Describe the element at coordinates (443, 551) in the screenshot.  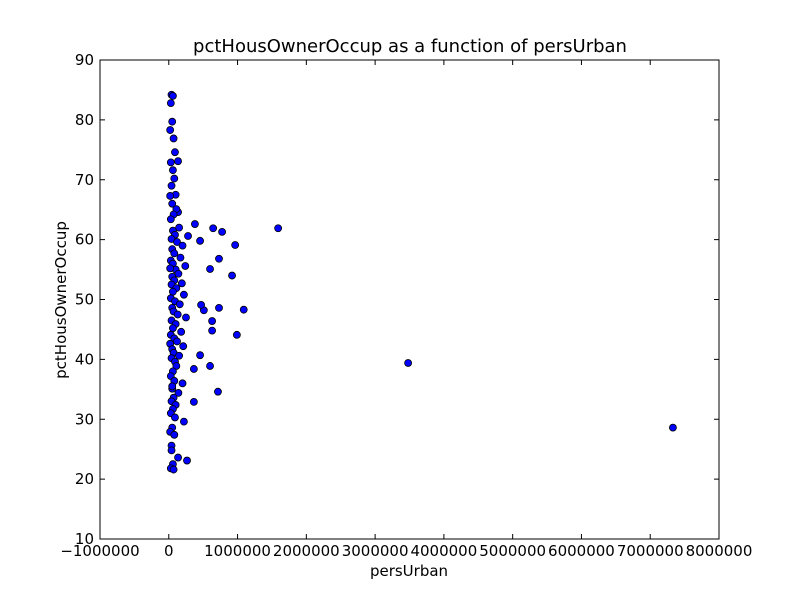
I see `x-tick-label: 4000000` at that location.